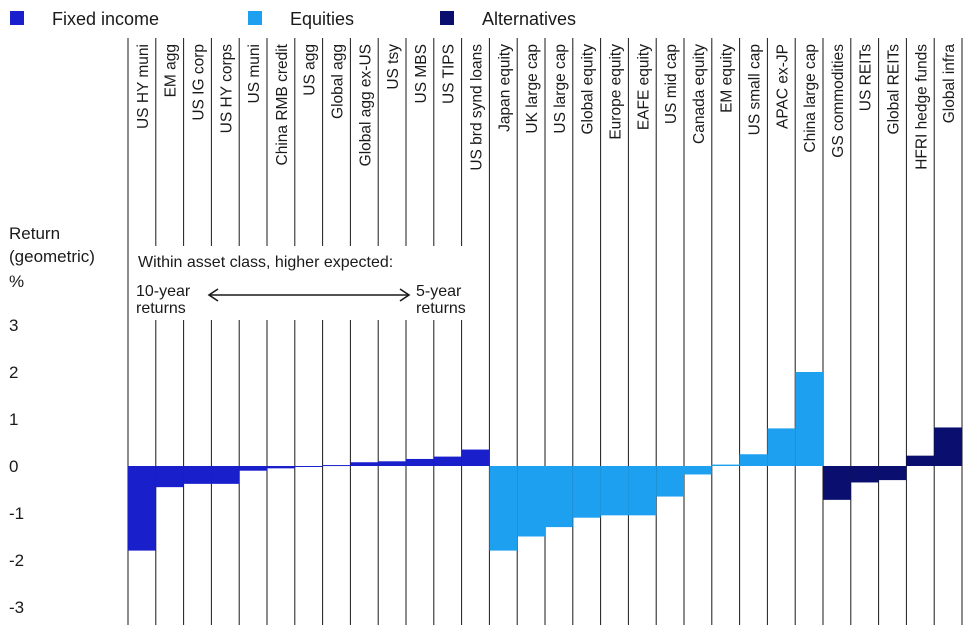 This screenshot has height=625, width=969. What do you see at coordinates (616, 92) in the screenshot?
I see `category-label: Europe equity` at bounding box center [616, 92].